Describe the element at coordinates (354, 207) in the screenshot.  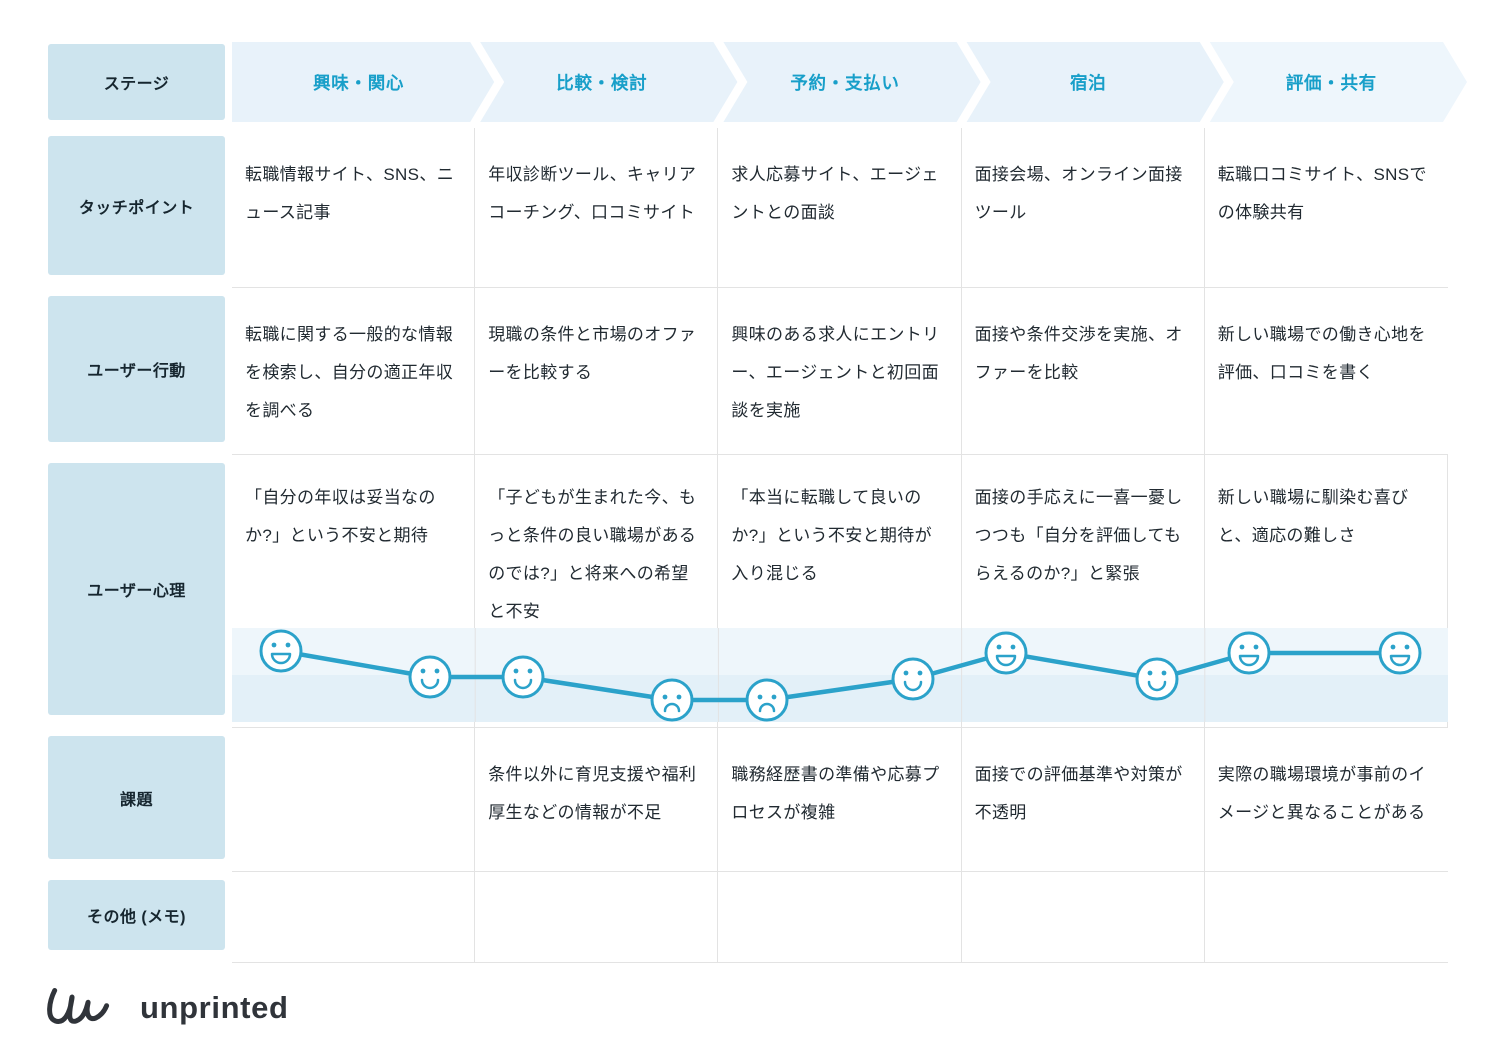
I see `touchpoint-cell: 転職情報サイト、SNS、ニュース記事` at that location.